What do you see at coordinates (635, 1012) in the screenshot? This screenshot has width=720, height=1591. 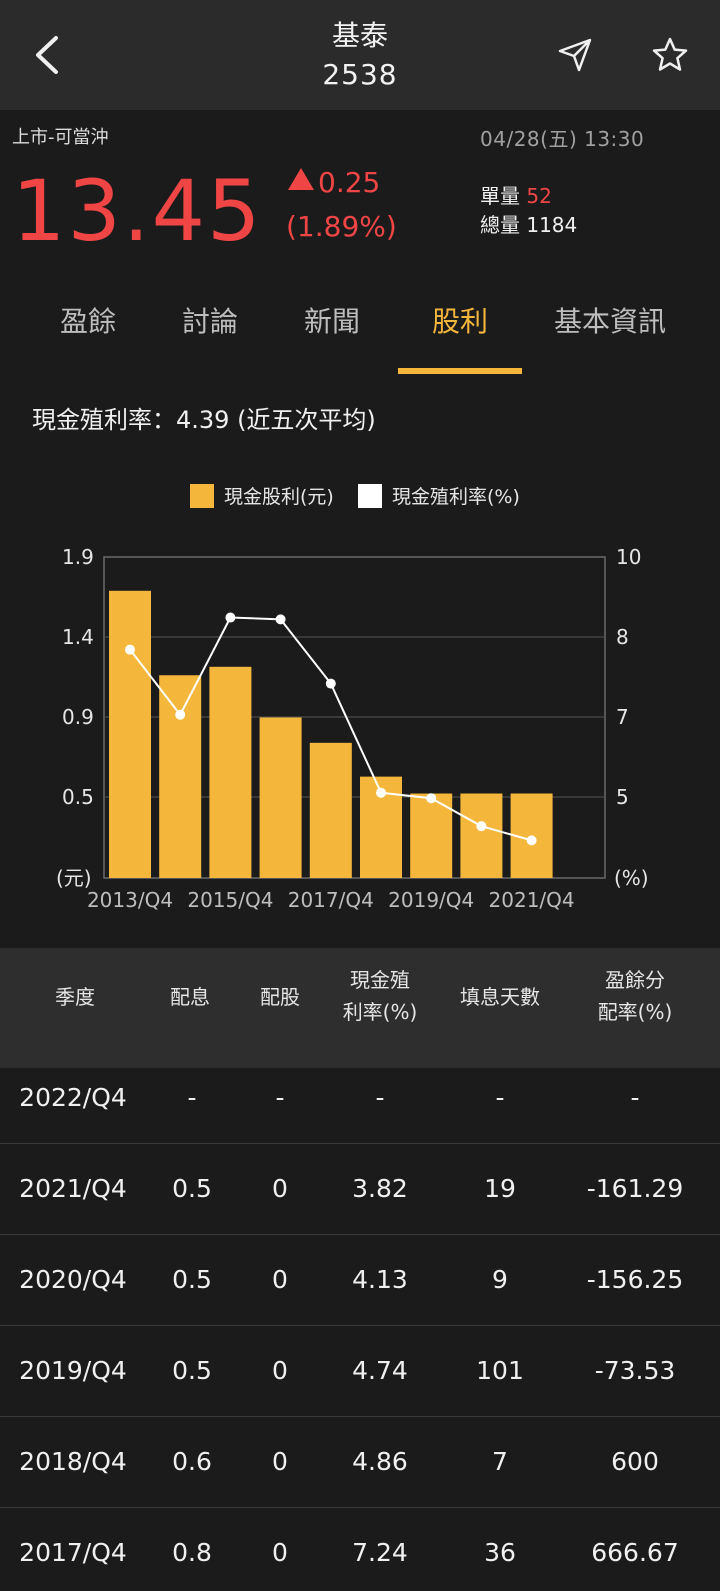 I see `header-payout-line2: 配率(%)` at bounding box center [635, 1012].